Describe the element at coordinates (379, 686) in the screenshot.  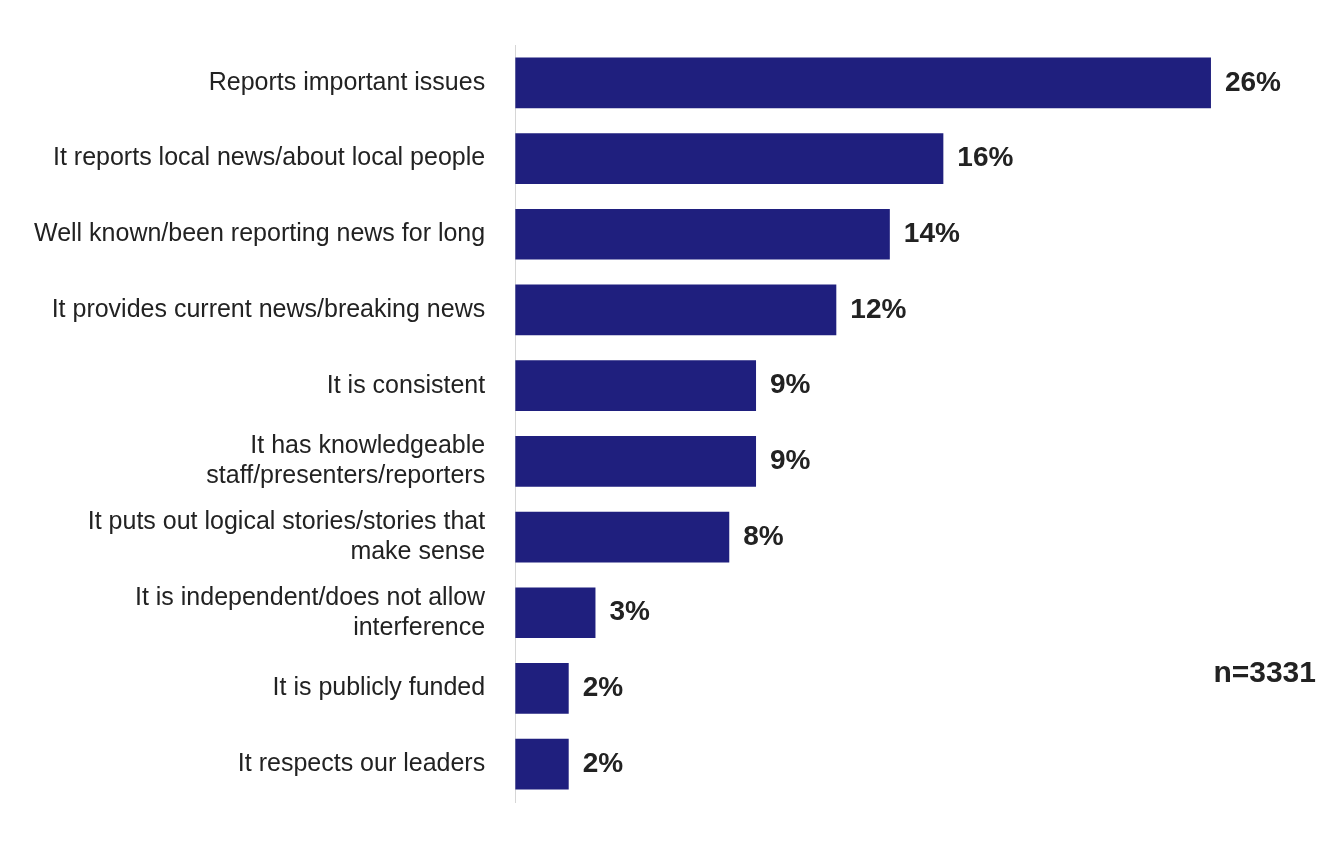
I see `y-tick-label: It is publicly funded` at that location.